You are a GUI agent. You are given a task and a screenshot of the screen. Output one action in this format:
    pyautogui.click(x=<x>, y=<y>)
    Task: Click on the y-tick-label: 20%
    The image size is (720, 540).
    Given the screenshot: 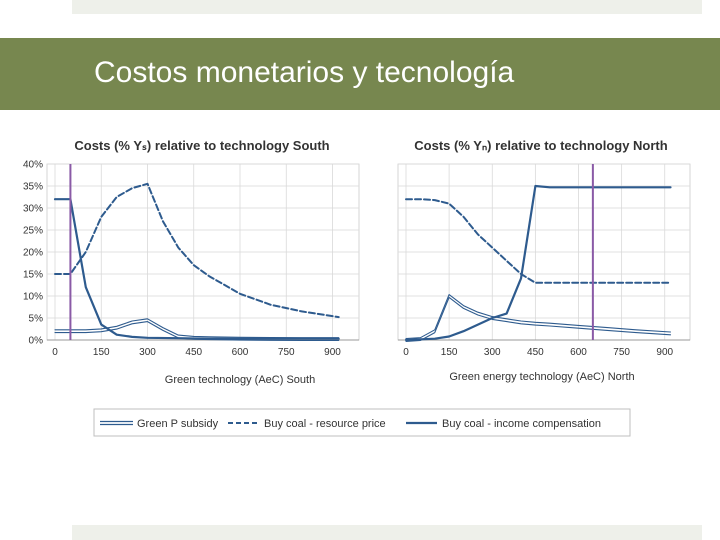 What is the action you would take?
    pyautogui.click(x=33, y=253)
    